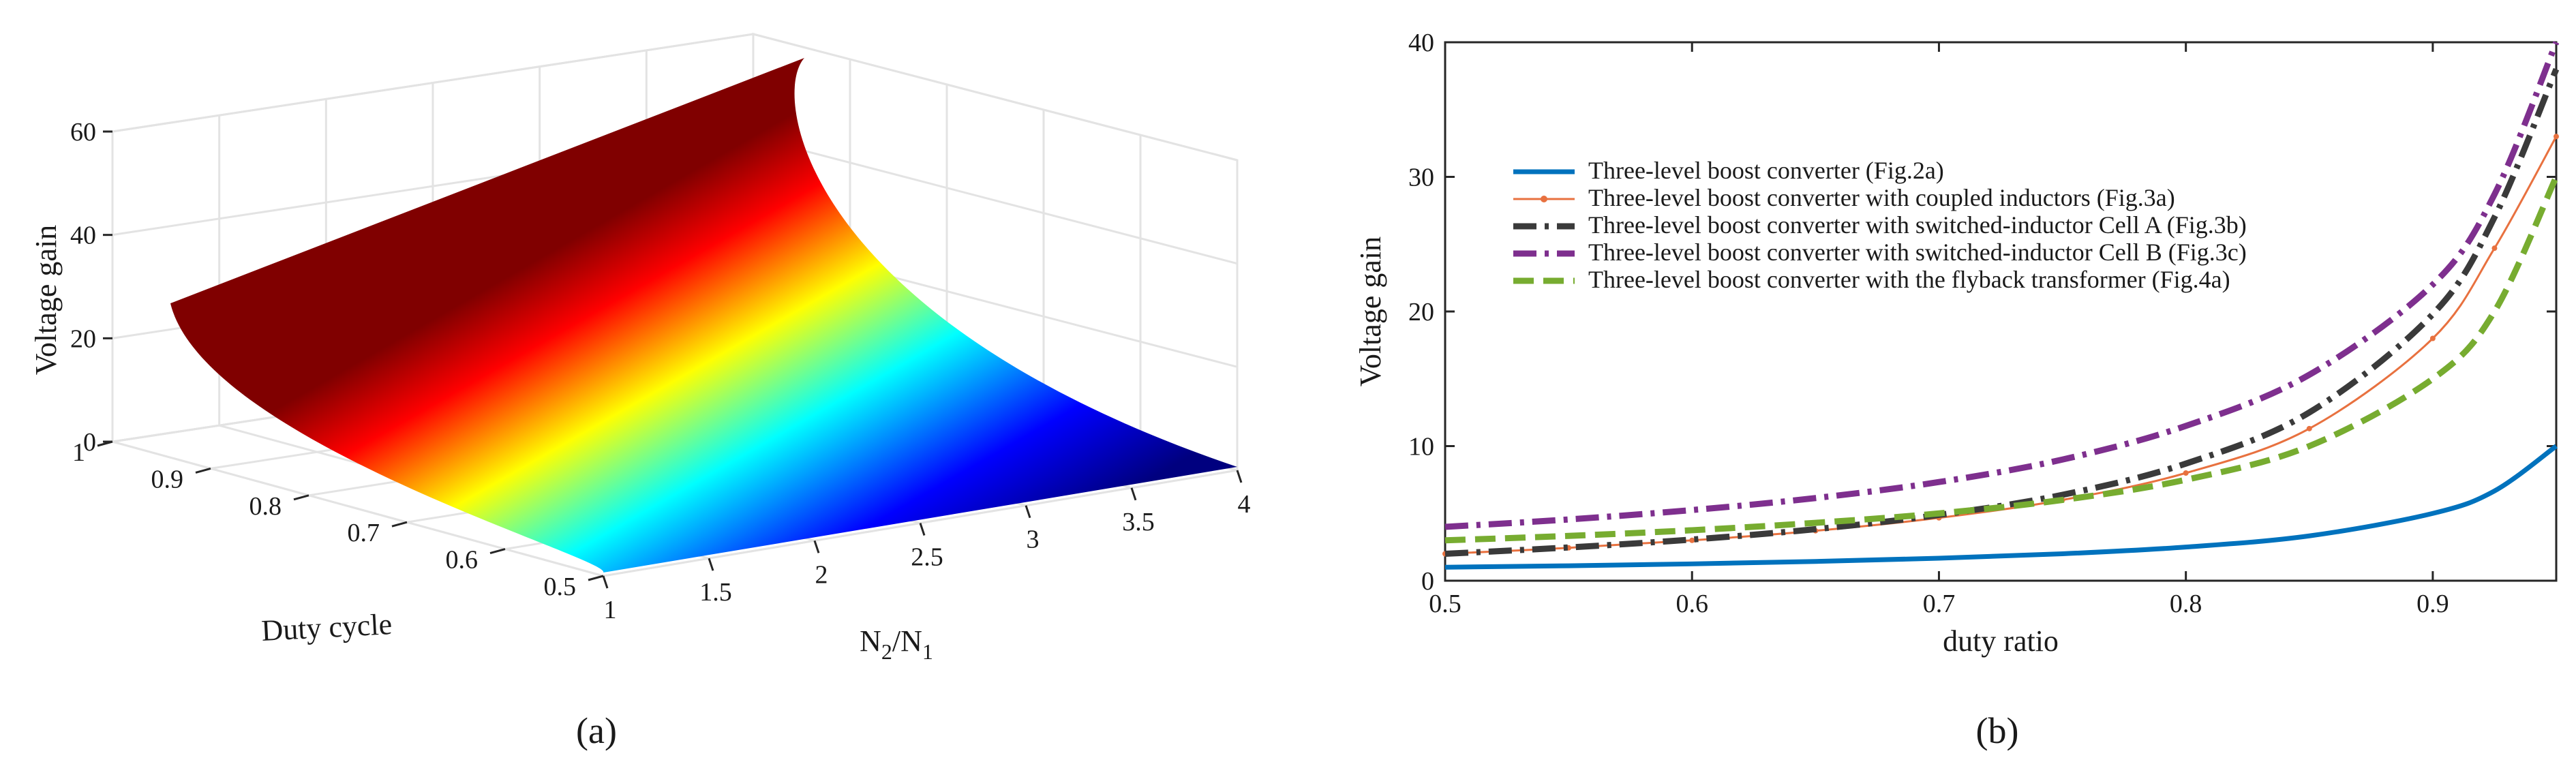 The height and width of the screenshot is (777, 2576). What do you see at coordinates (83, 338) in the screenshot?
I see `z-tick-label: 20` at bounding box center [83, 338].